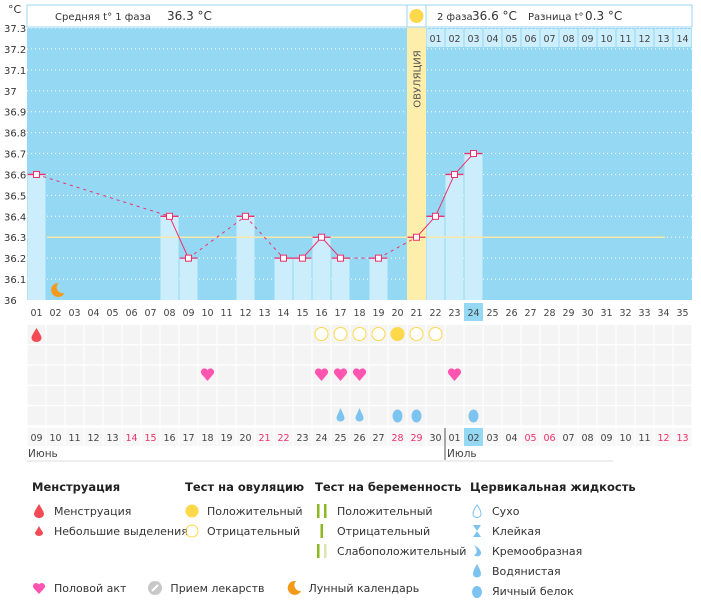 The image size is (701, 601). I want to click on phase2-day-label: 02, so click(454, 39).